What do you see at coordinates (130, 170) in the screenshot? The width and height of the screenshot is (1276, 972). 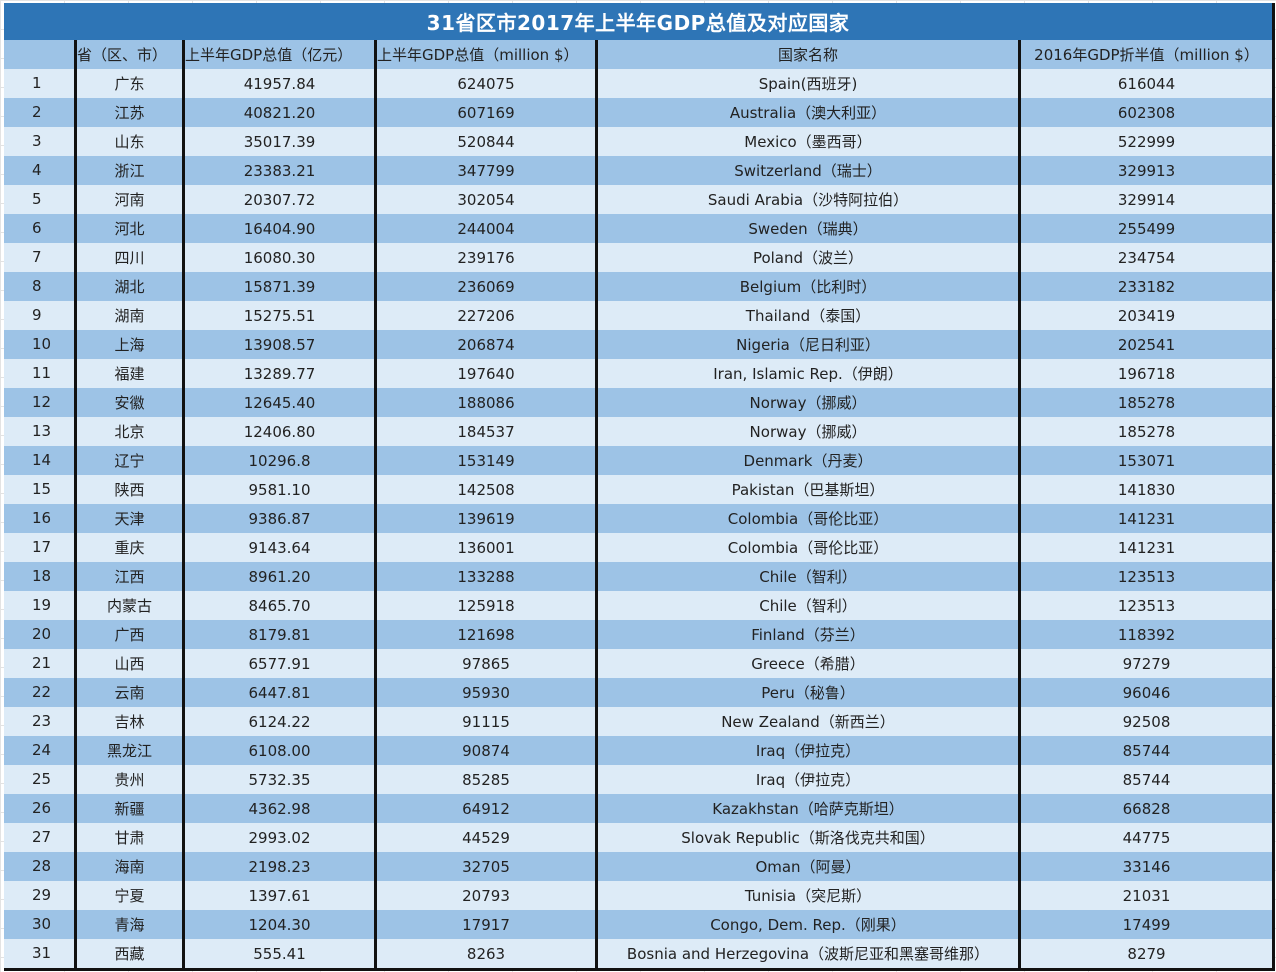 I see `cell-province: 浙江` at bounding box center [130, 170].